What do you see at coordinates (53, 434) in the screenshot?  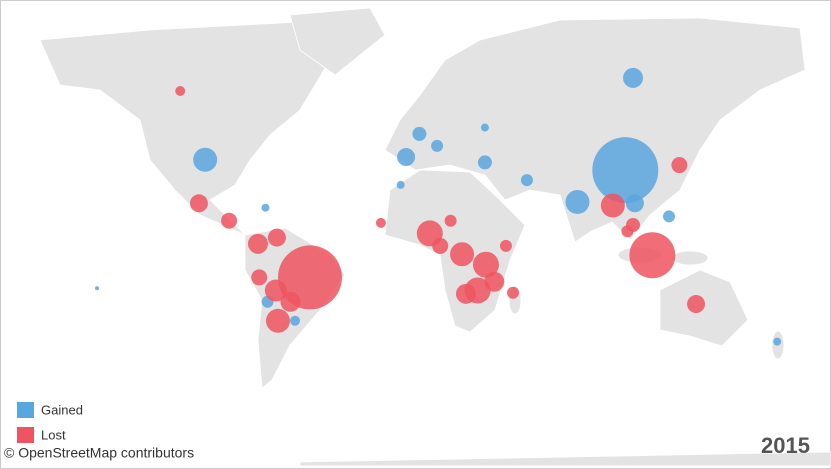 I see `legend-label: Lost` at bounding box center [53, 434].